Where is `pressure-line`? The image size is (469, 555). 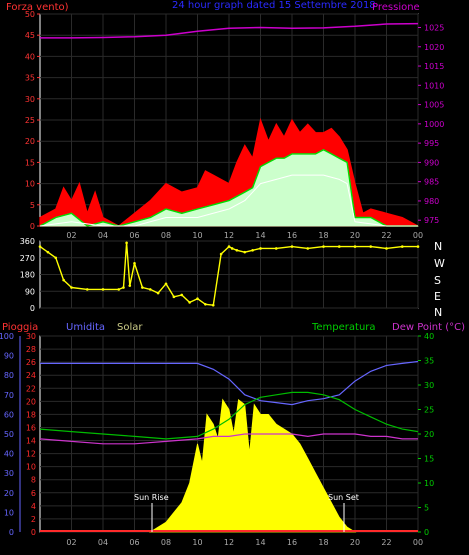 pressure-line is located at coordinates (229, 30).